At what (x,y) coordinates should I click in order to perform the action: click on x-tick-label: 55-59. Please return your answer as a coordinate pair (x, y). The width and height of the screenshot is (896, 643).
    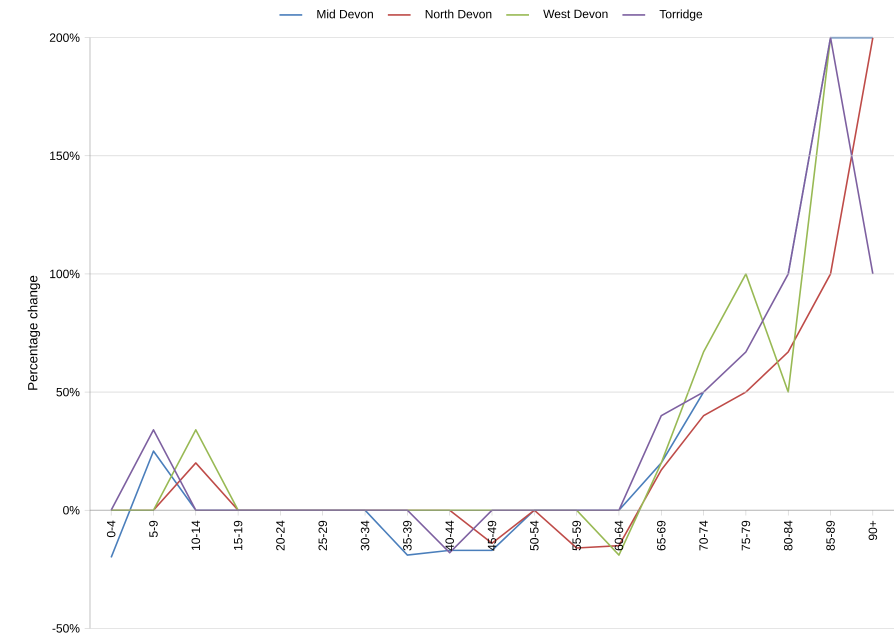
    Looking at the image, I should click on (576, 535).